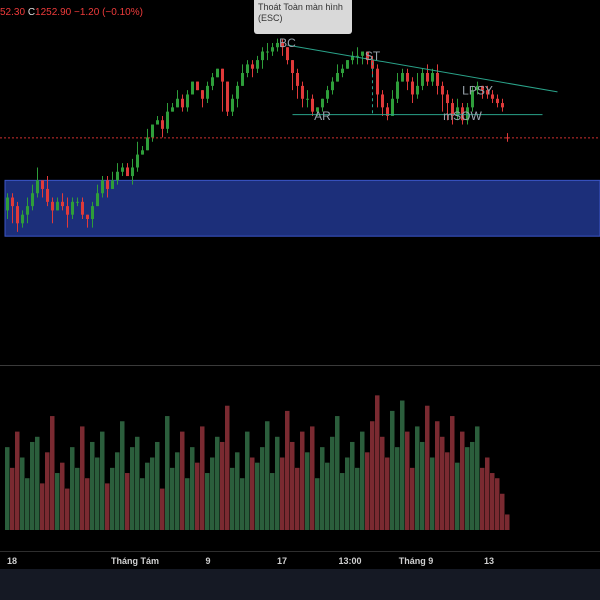 The height and width of the screenshot is (600, 600). What do you see at coordinates (108, 12) in the screenshot?
I see `legend-change: −1.20 (−0.10%)` at bounding box center [108, 12].